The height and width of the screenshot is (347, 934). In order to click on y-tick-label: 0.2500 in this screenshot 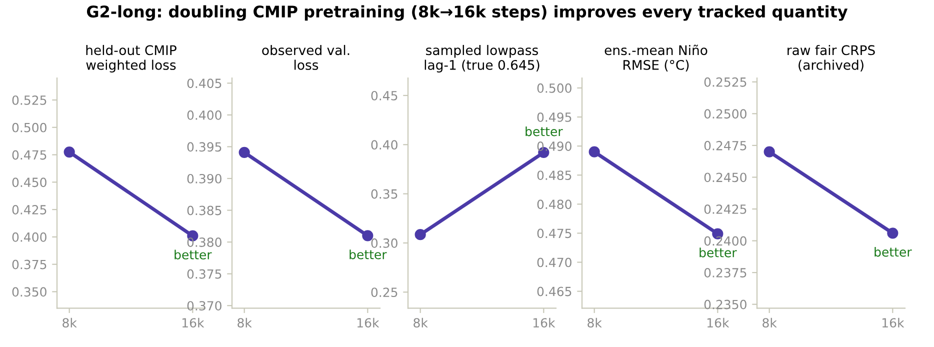, I will do `click(725, 114)`.